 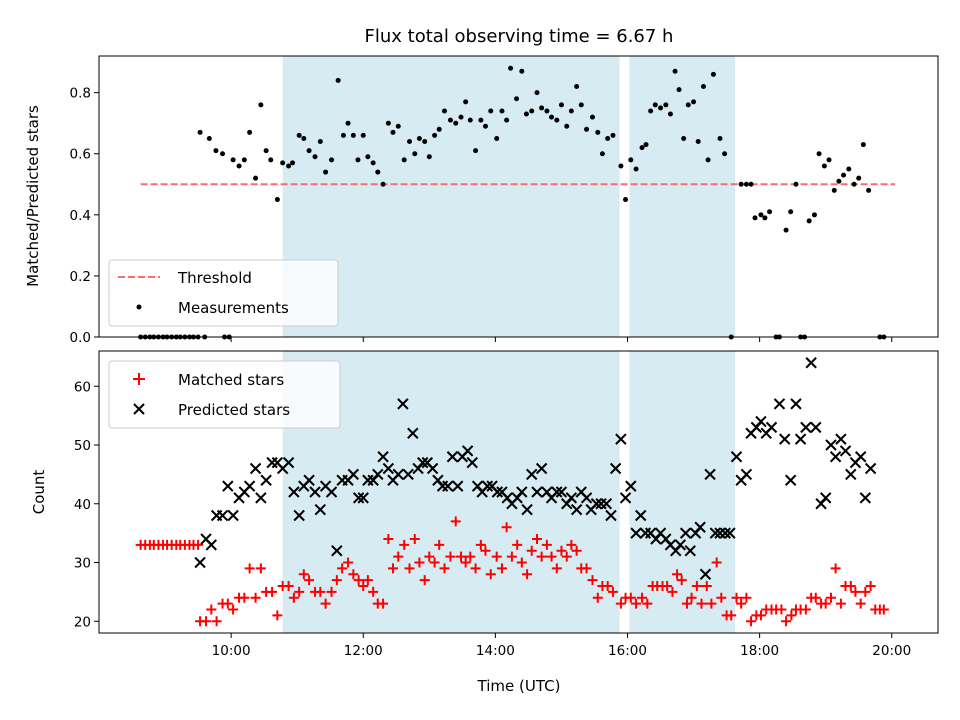 I want to click on x-tick-label: 14:00, so click(x=495, y=651).